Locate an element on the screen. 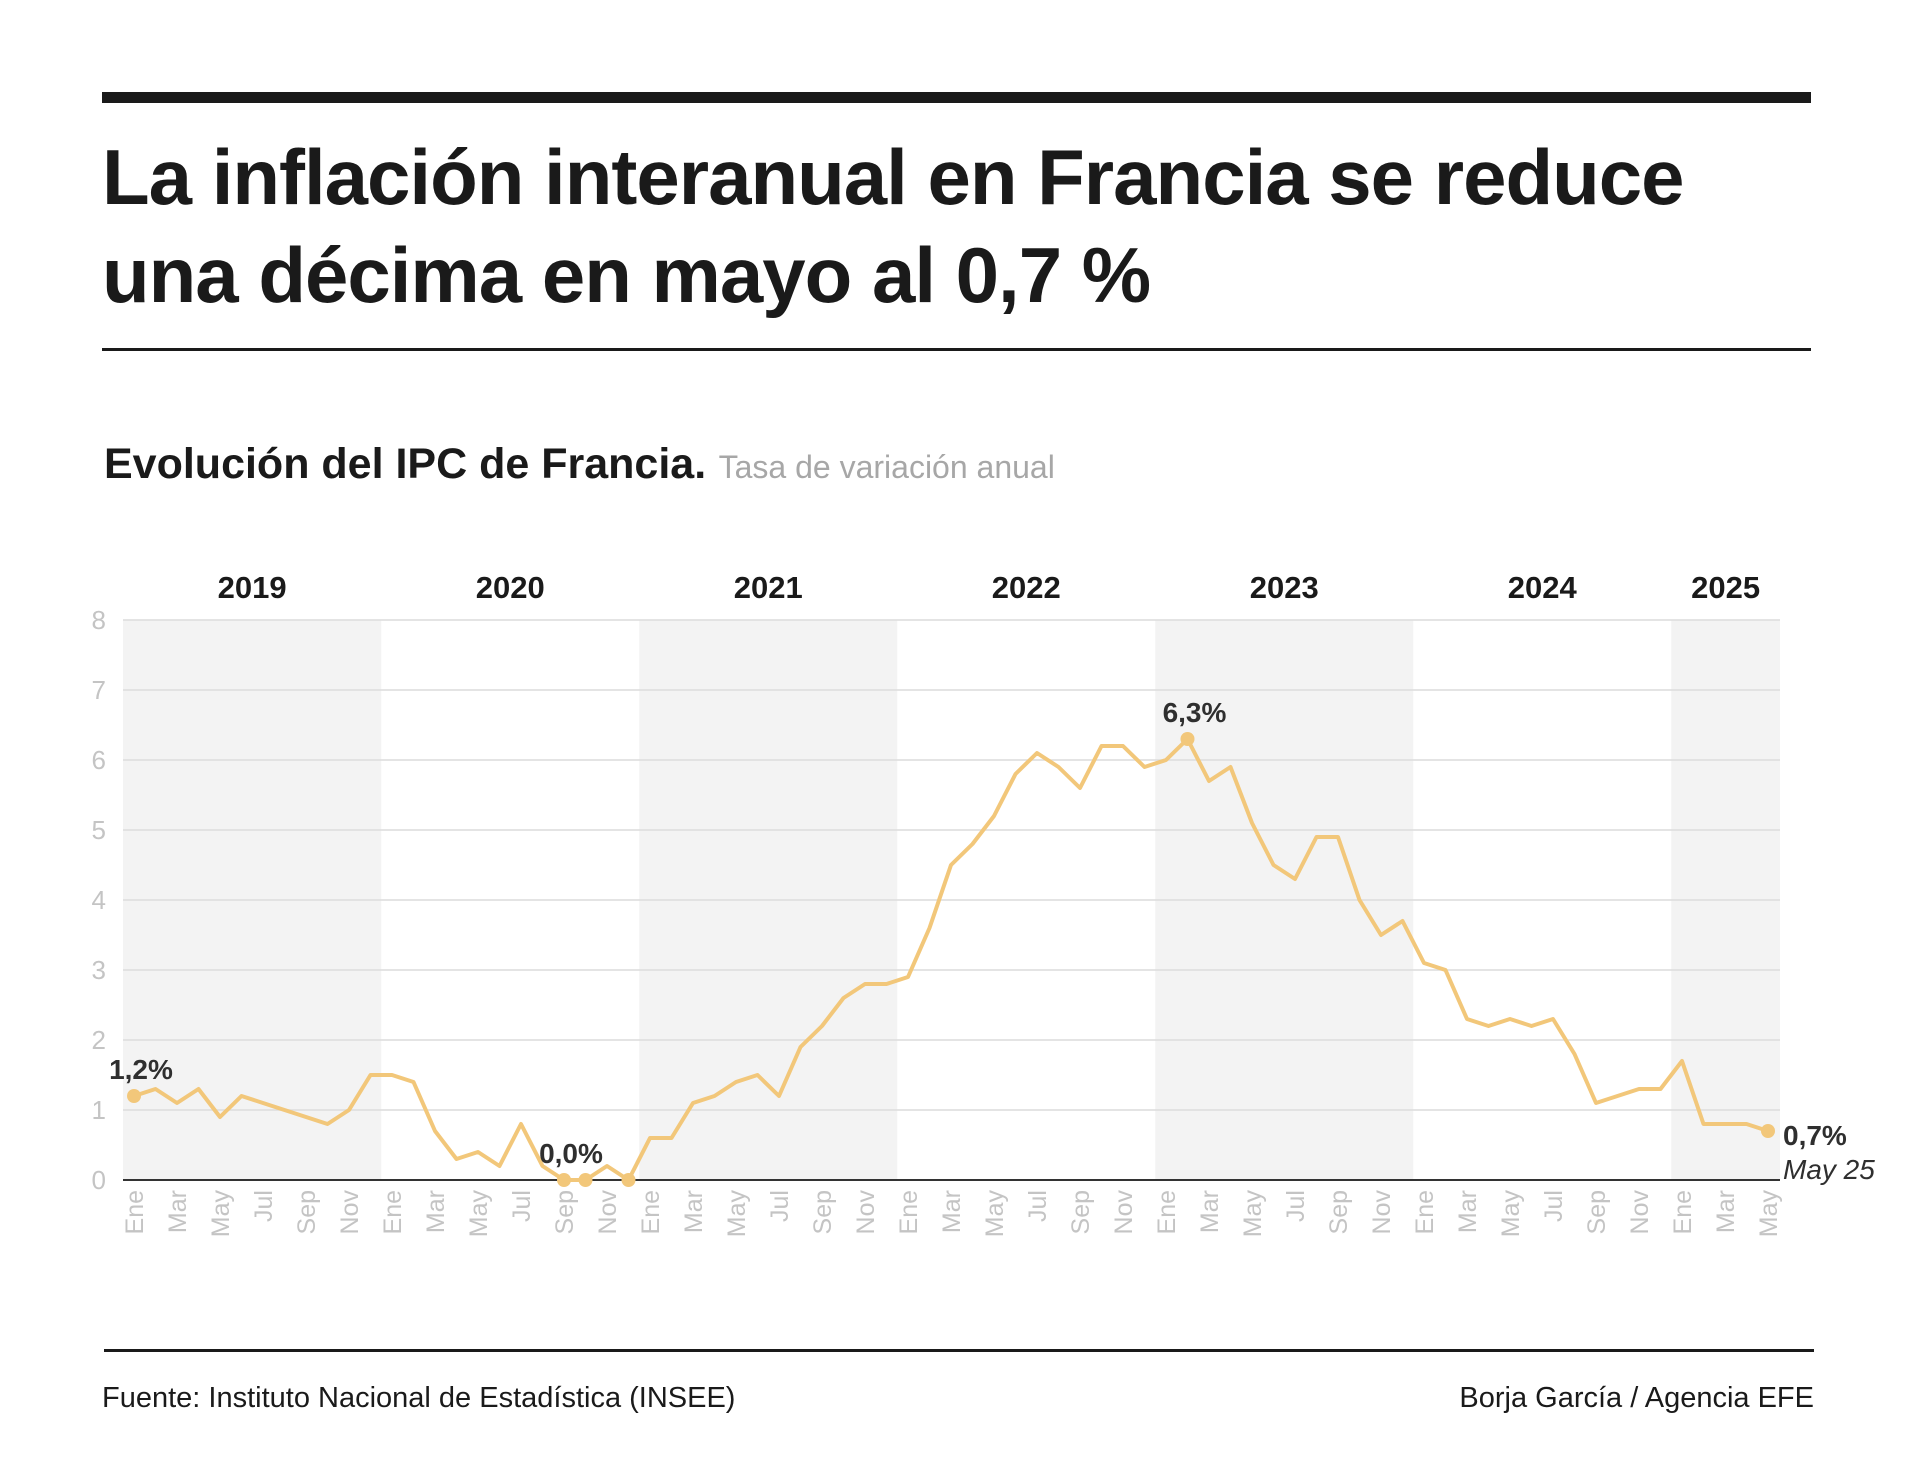  year-label-2024: 2024 is located at coordinates (1543, 587).